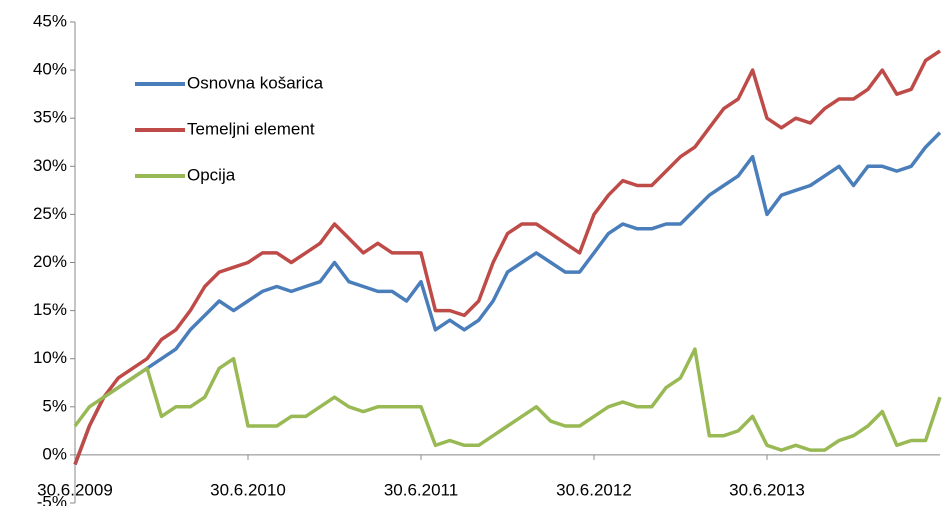 The image size is (942, 506). Describe the element at coordinates (54, 405) in the screenshot. I see `y-tick-label: 5%` at that location.